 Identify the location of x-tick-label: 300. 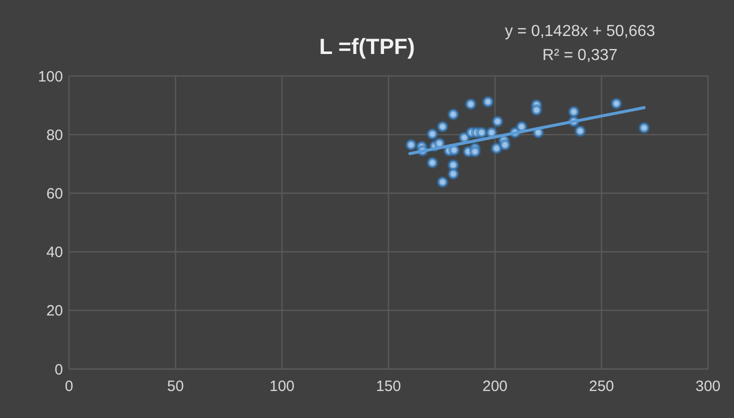
(708, 386).